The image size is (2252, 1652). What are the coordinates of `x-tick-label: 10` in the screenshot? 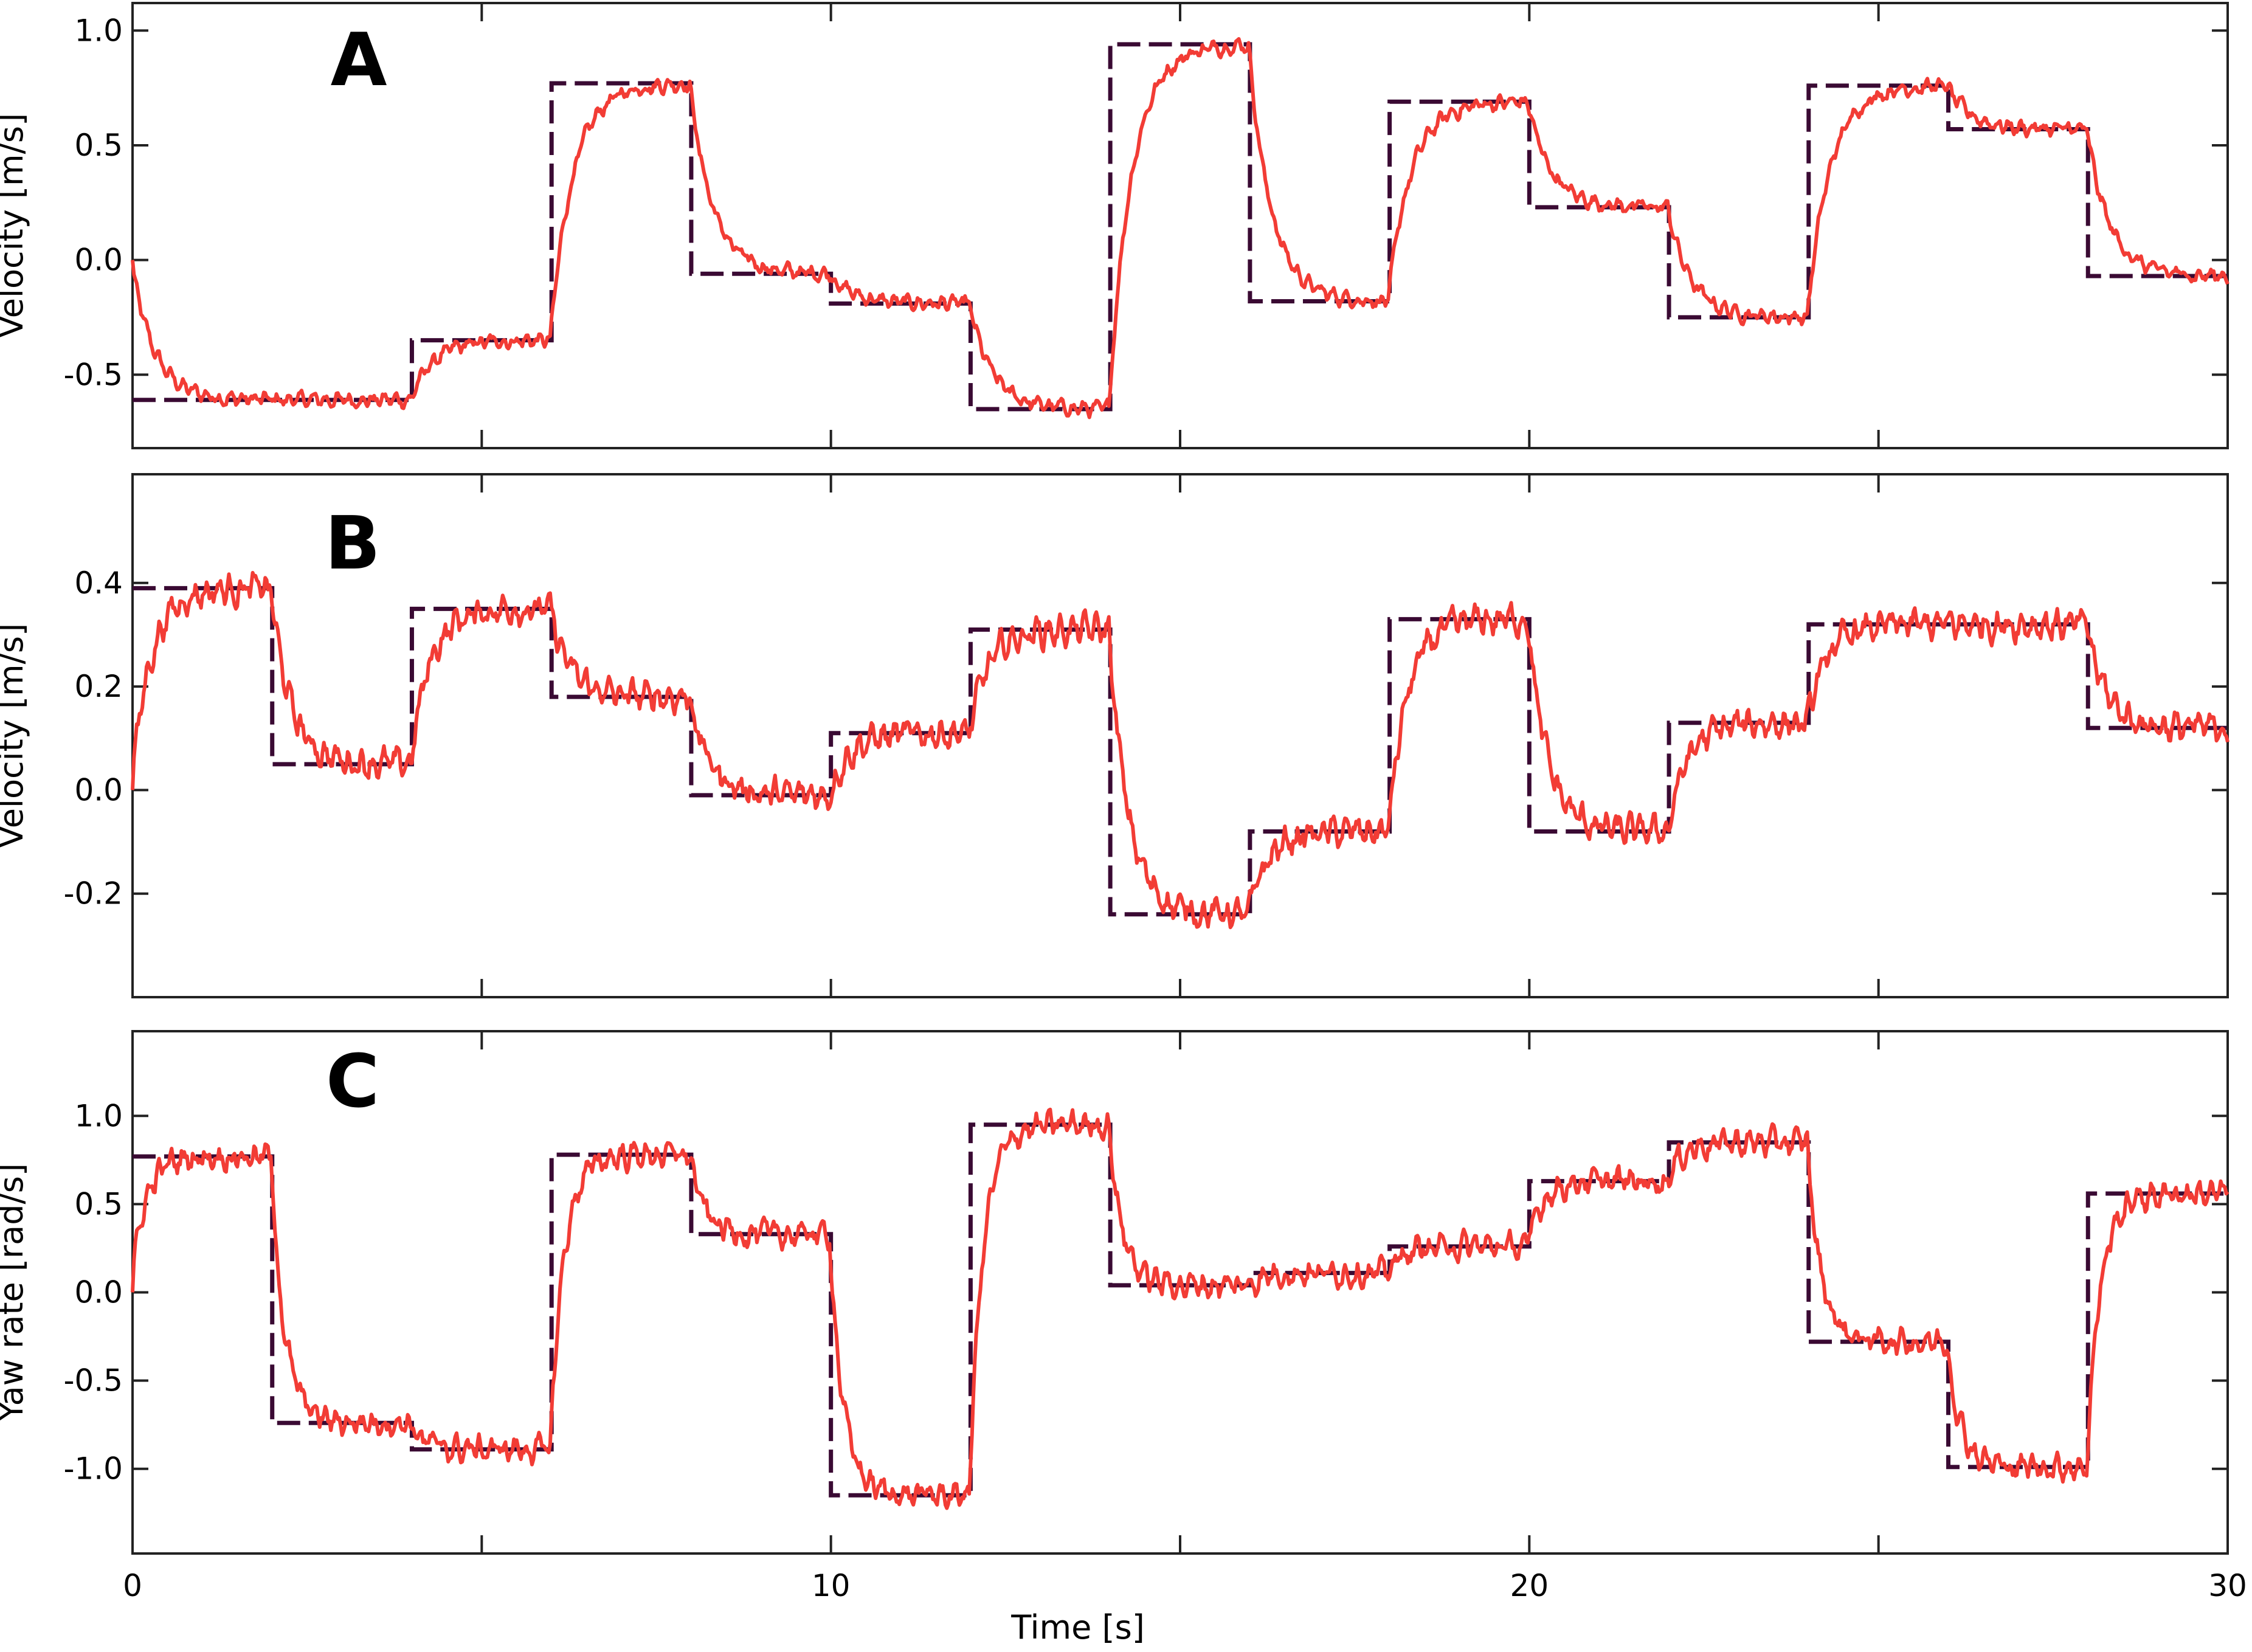 It's located at (831, 1585).